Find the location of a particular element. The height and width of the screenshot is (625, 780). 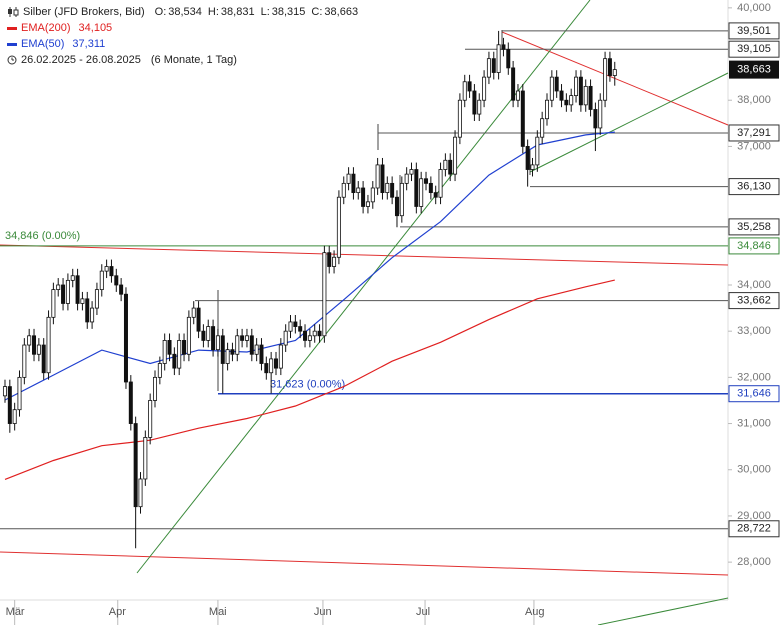

level-label: 31,646 is located at coordinates (754, 394).